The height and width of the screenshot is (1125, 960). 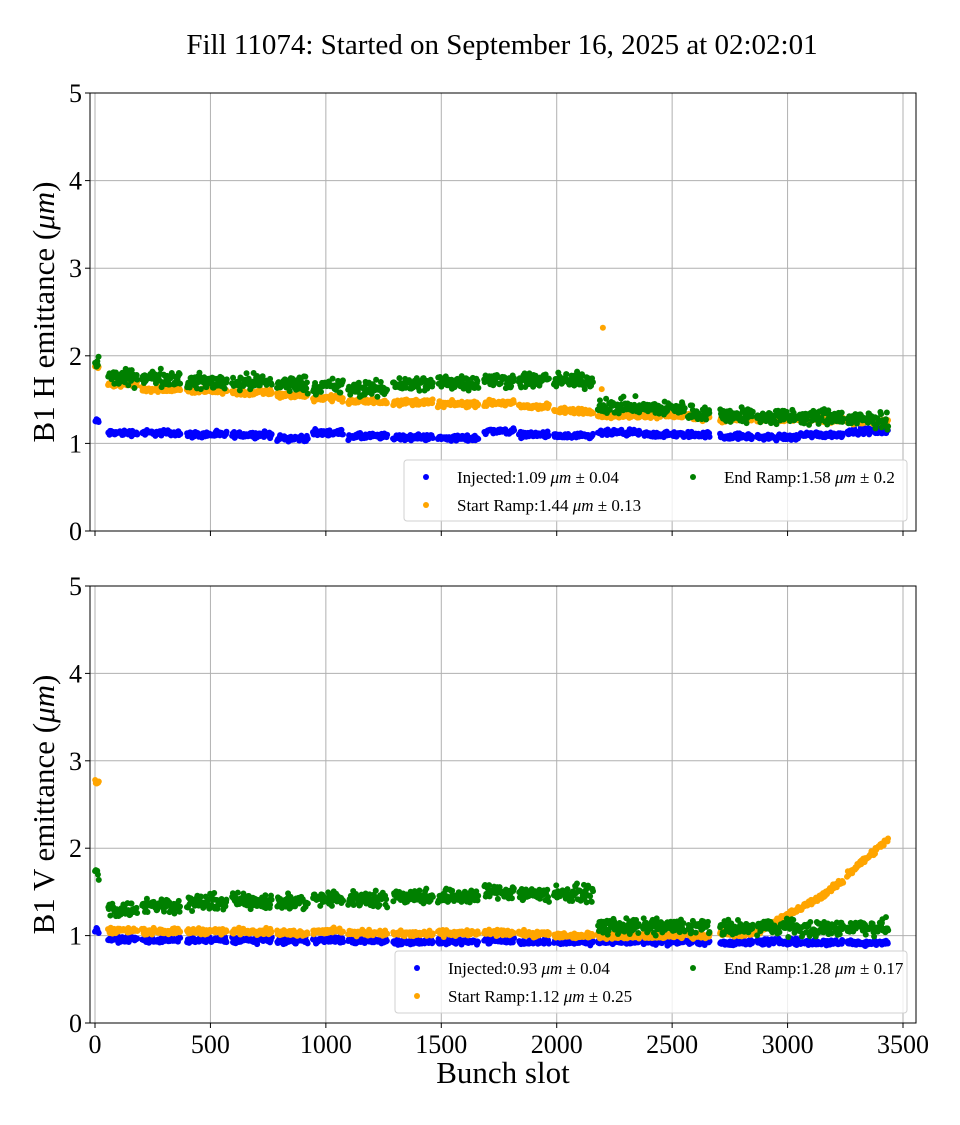 I want to click on legend-label: End Ramp:1.58 μm ± 0.2, so click(x=809, y=477).